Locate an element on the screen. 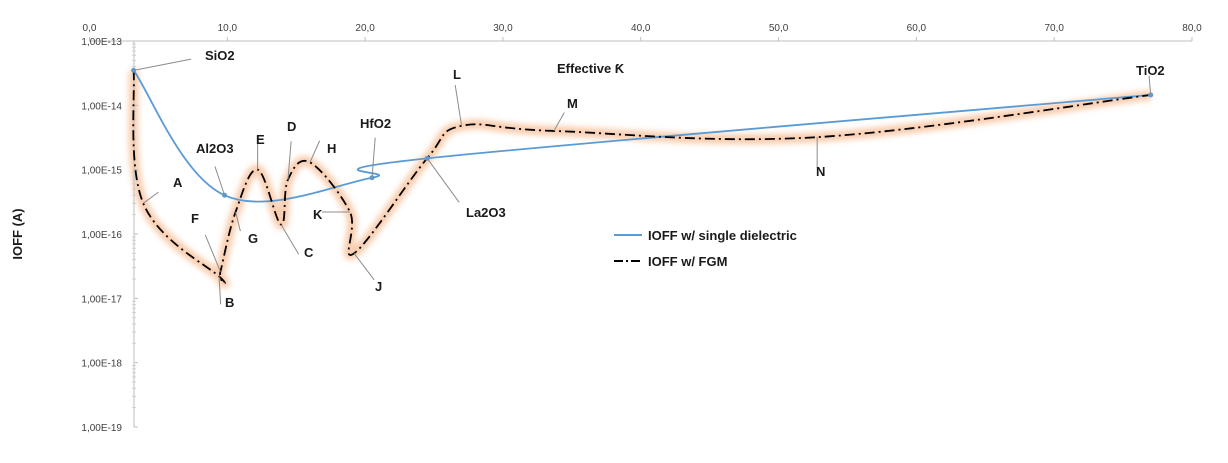 Image resolution: width=1228 pixels, height=463 pixels. single-point-label: La2O3 is located at coordinates (486, 212).